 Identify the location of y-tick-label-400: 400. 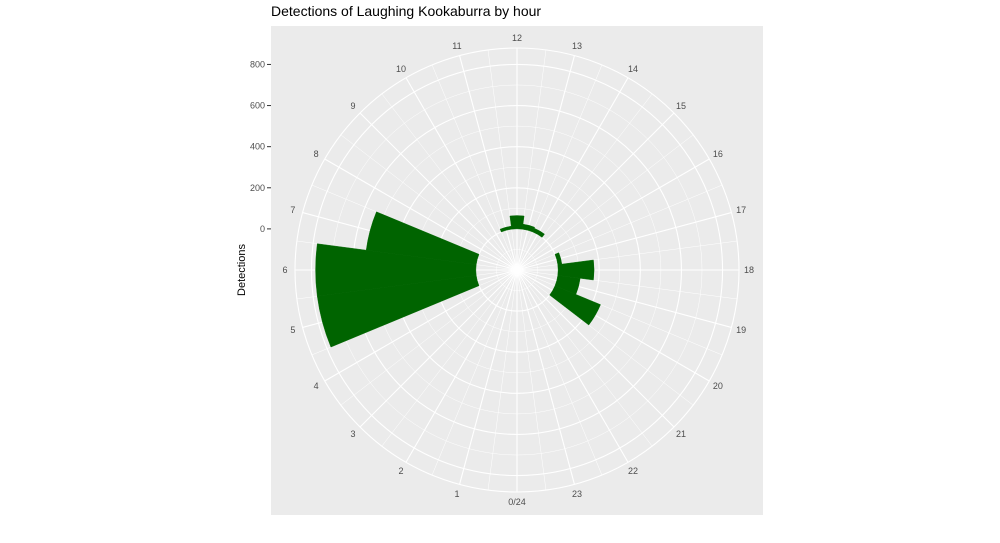
(257, 147).